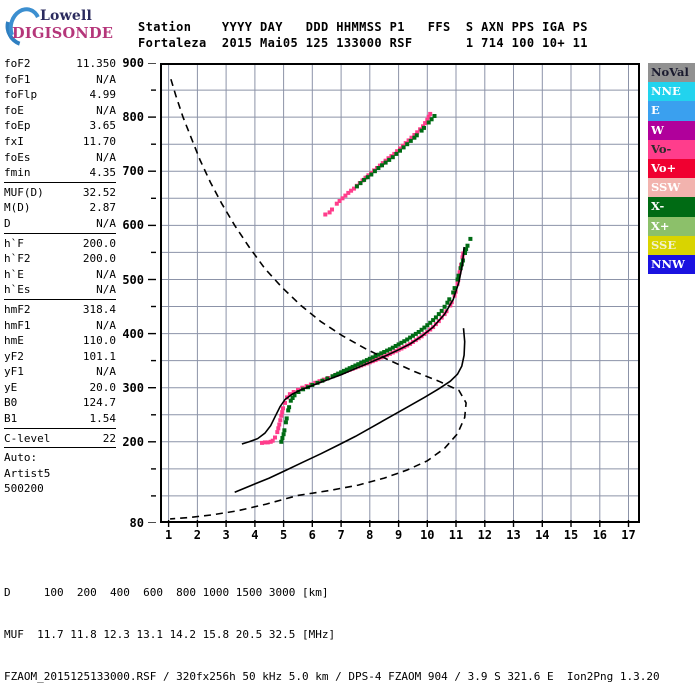 Image resolution: width=700 pixels, height=698 pixels. I want to click on parameter-row: hmF1 N/A, so click(60, 326).